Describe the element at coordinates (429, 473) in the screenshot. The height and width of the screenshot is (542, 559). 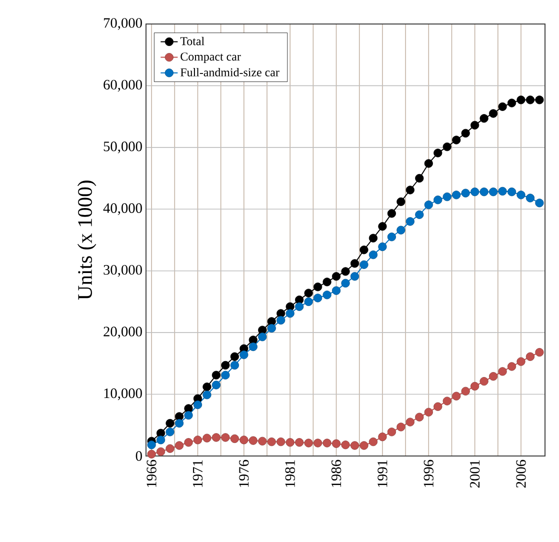
I see `x-tick-label: 1996` at that location.